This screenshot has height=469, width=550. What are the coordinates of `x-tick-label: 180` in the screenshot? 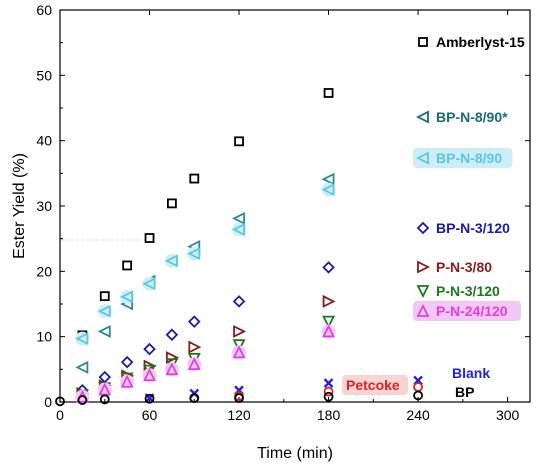 It's located at (329, 415).